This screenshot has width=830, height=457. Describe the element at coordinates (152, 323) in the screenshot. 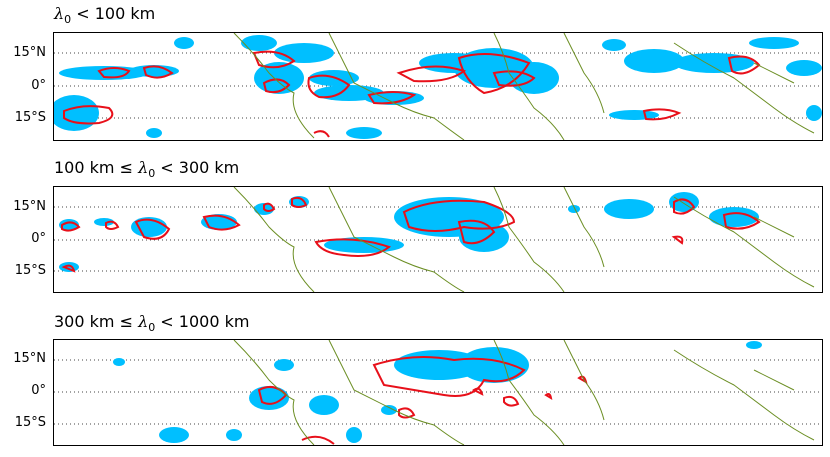

I see `panel-3-title: 300 km ≤ λ0 < 1000 km` at that location.